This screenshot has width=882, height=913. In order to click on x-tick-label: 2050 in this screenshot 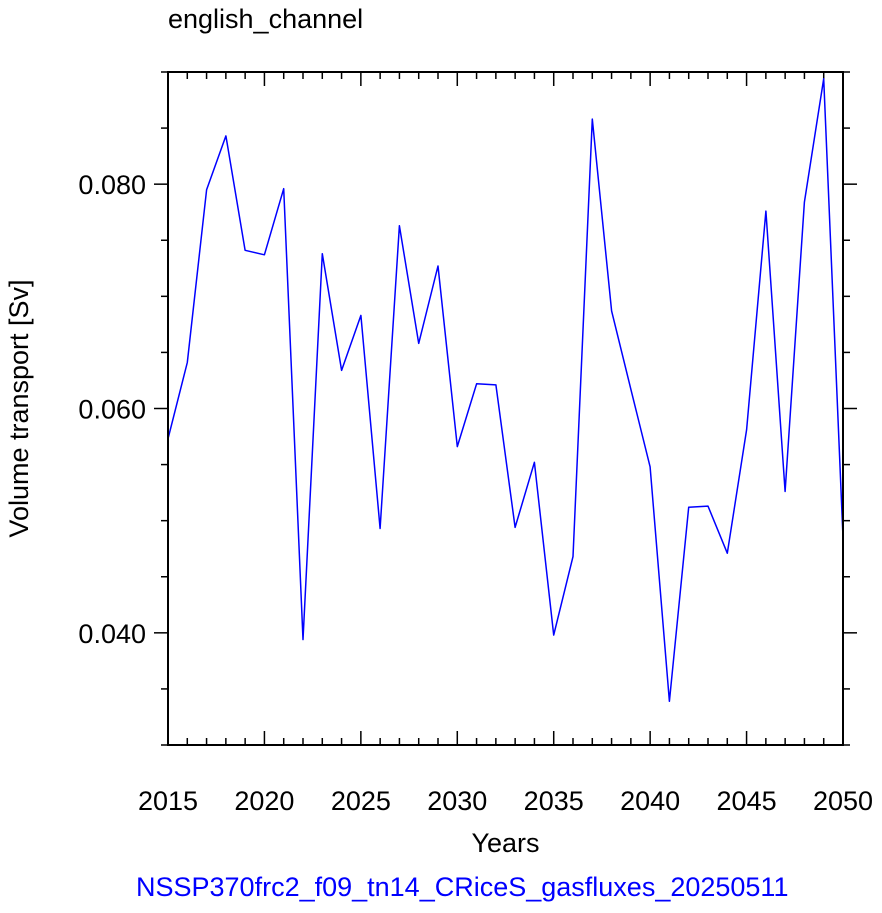, I will do `click(843, 801)`.